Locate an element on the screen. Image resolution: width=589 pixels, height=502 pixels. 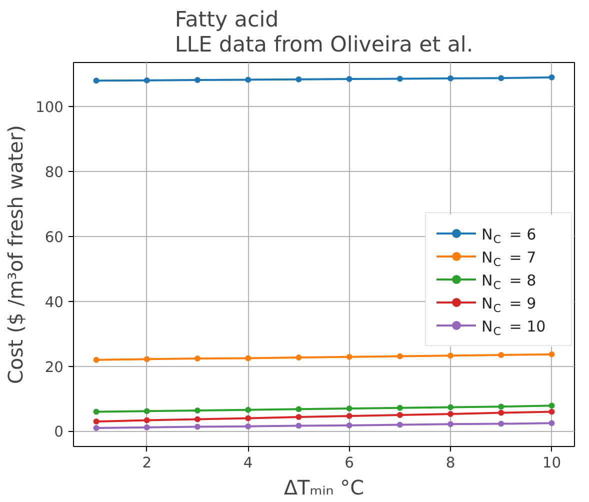
x-axis-title: ΔTₘᵢₙ °C is located at coordinates (324, 488).